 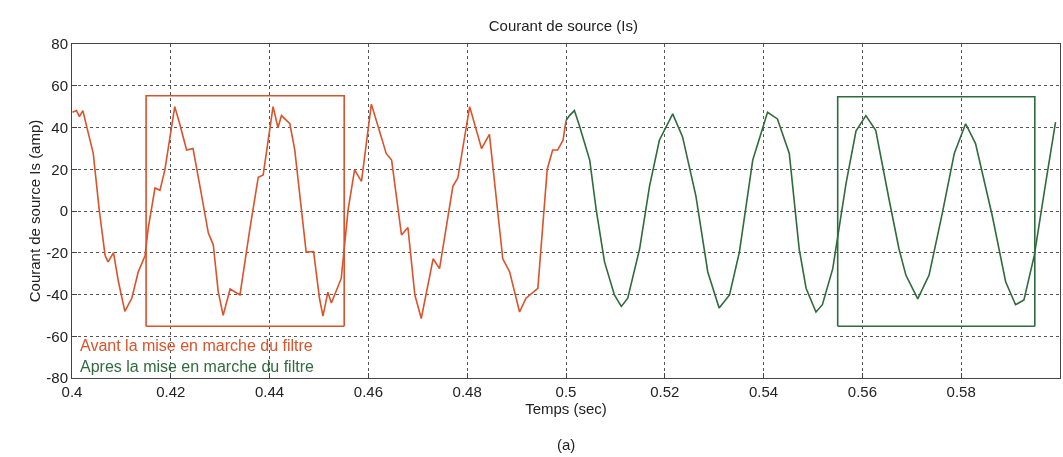 I want to click on x-tick-label: 0.54, so click(x=764, y=391).